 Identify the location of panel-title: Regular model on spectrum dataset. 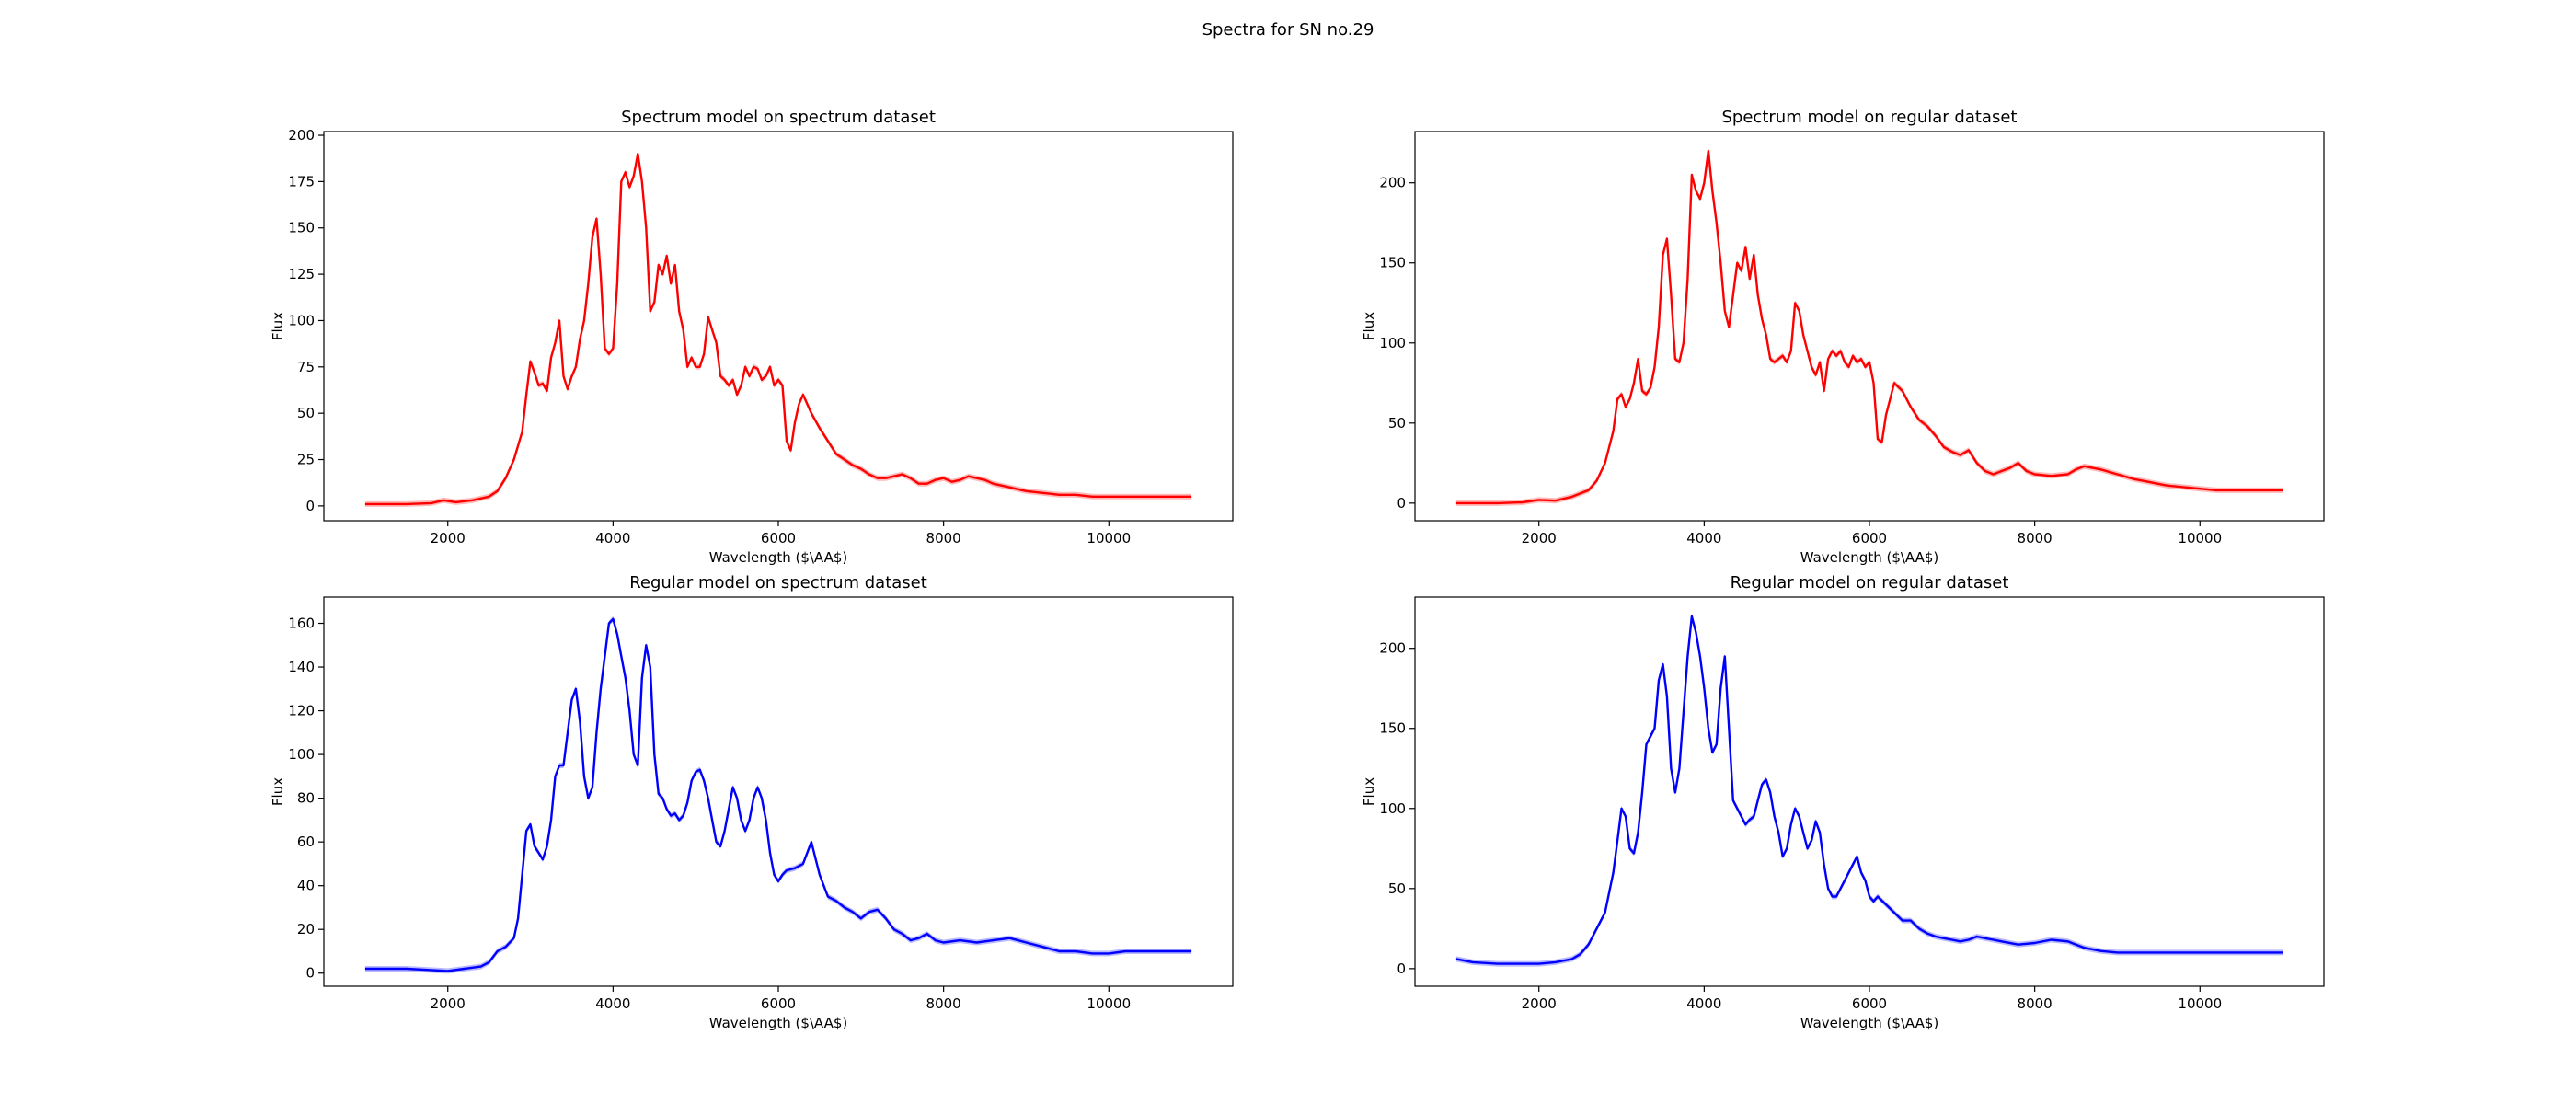
(778, 582).